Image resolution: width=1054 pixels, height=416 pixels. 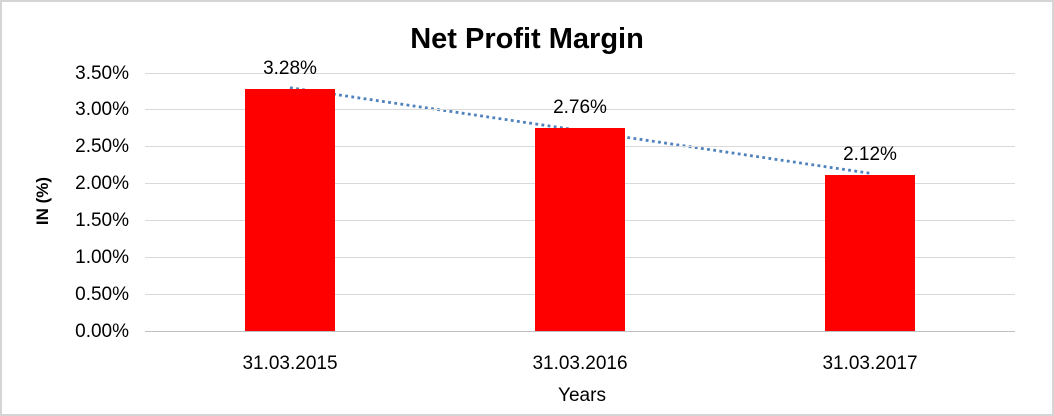 I want to click on x-category-label: 31.03.2016, so click(x=580, y=363).